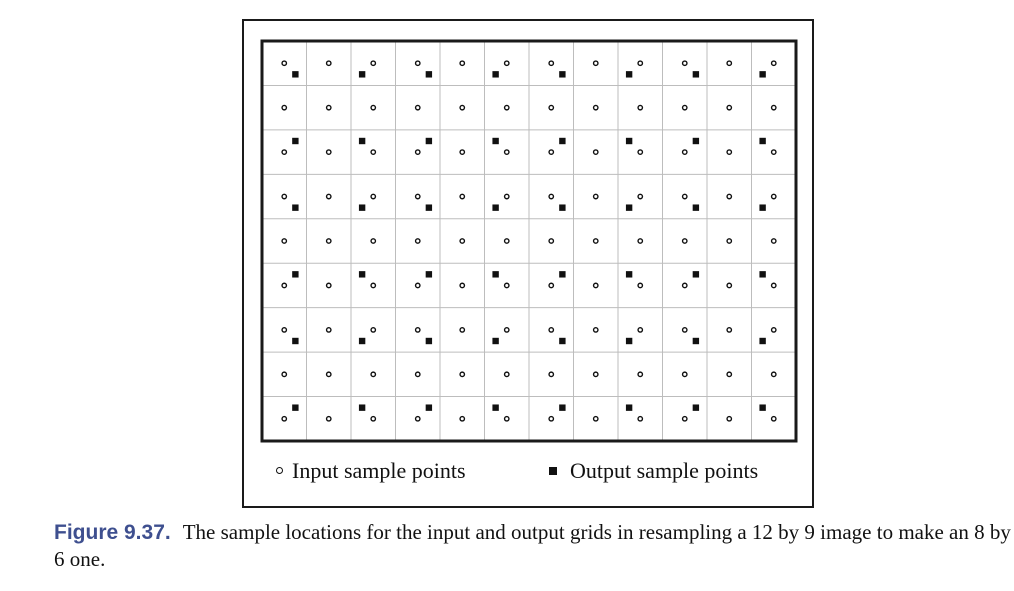 Image resolution: width=1014 pixels, height=591 pixels. What do you see at coordinates (279, 471) in the screenshot?
I see `input-sample-point-icon` at bounding box center [279, 471].